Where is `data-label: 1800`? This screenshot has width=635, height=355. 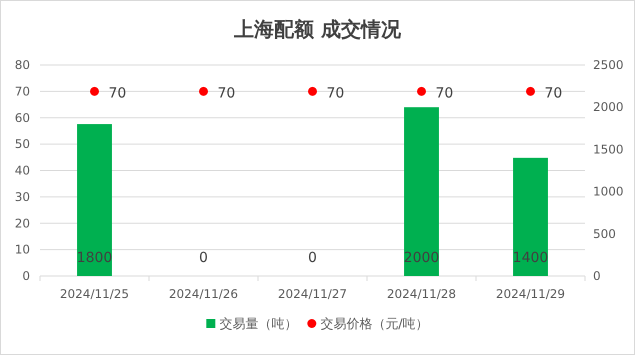 data-label: 1800 is located at coordinates (94, 258).